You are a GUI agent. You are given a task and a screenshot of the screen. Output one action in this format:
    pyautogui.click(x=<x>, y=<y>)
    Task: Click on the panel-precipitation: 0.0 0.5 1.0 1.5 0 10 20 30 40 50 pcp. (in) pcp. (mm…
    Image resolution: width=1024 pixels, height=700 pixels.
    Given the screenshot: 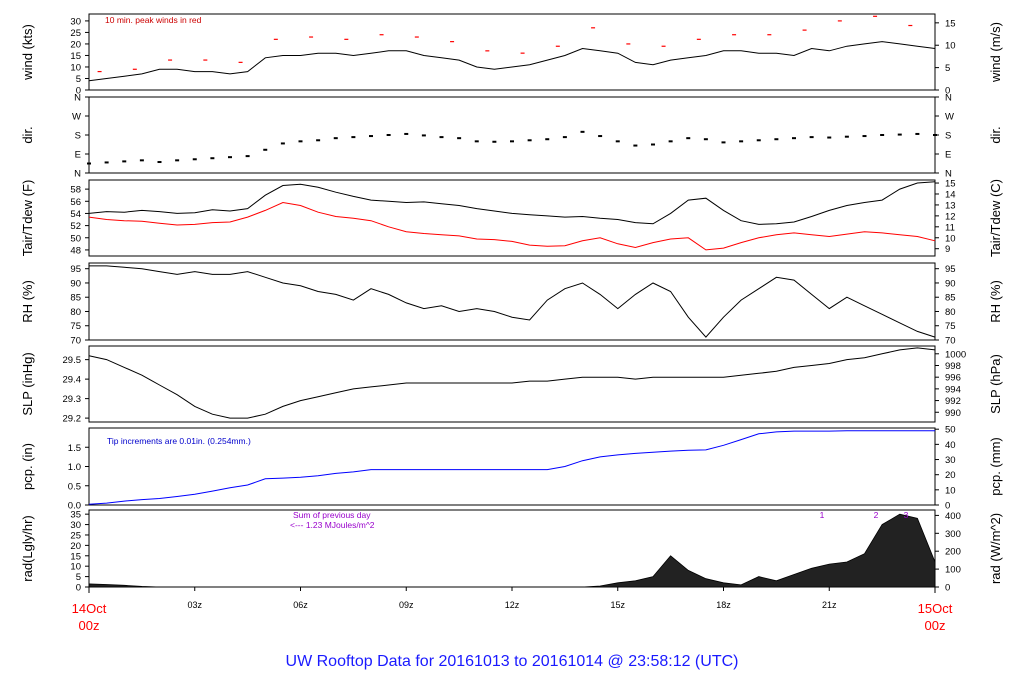 What is the action you would take?
    pyautogui.click(x=511, y=468)
    